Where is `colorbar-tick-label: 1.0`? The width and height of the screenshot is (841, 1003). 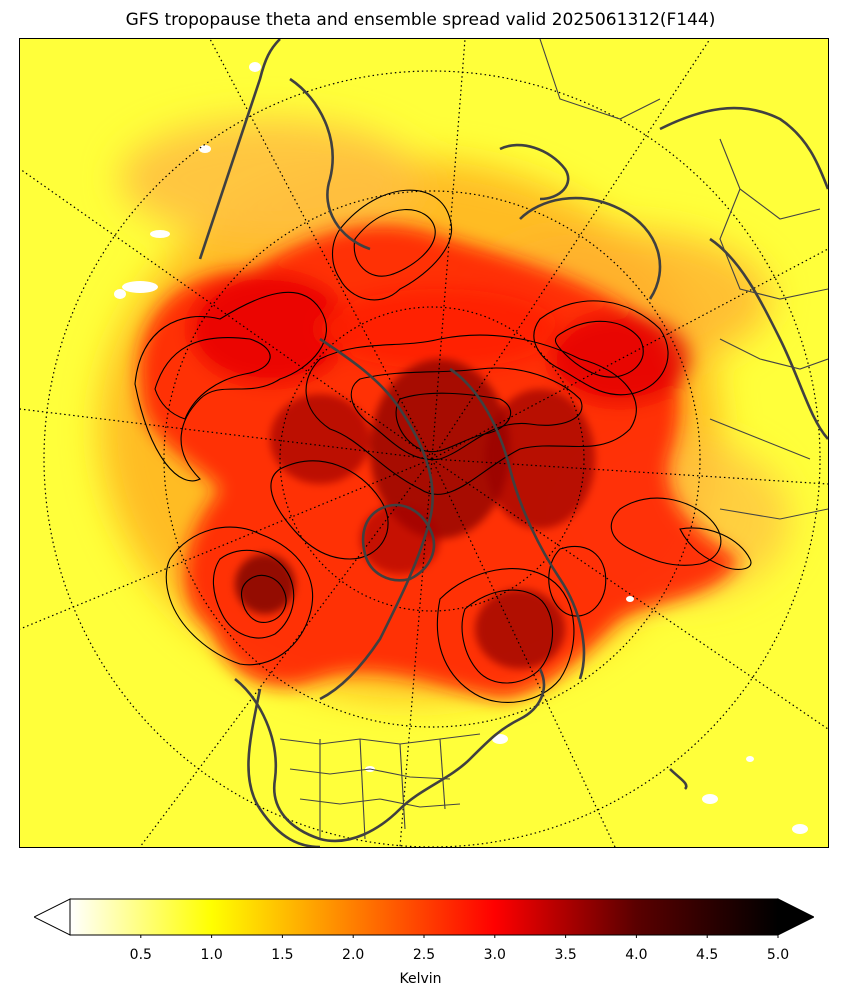
colorbar-tick-label: 1.0 is located at coordinates (211, 955).